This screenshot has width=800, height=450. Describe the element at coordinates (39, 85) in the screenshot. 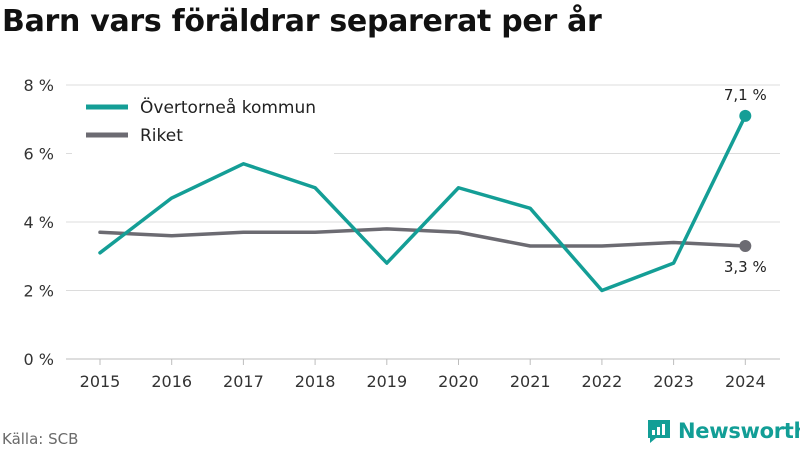

I see `y-tick-label: 8 %` at that location.